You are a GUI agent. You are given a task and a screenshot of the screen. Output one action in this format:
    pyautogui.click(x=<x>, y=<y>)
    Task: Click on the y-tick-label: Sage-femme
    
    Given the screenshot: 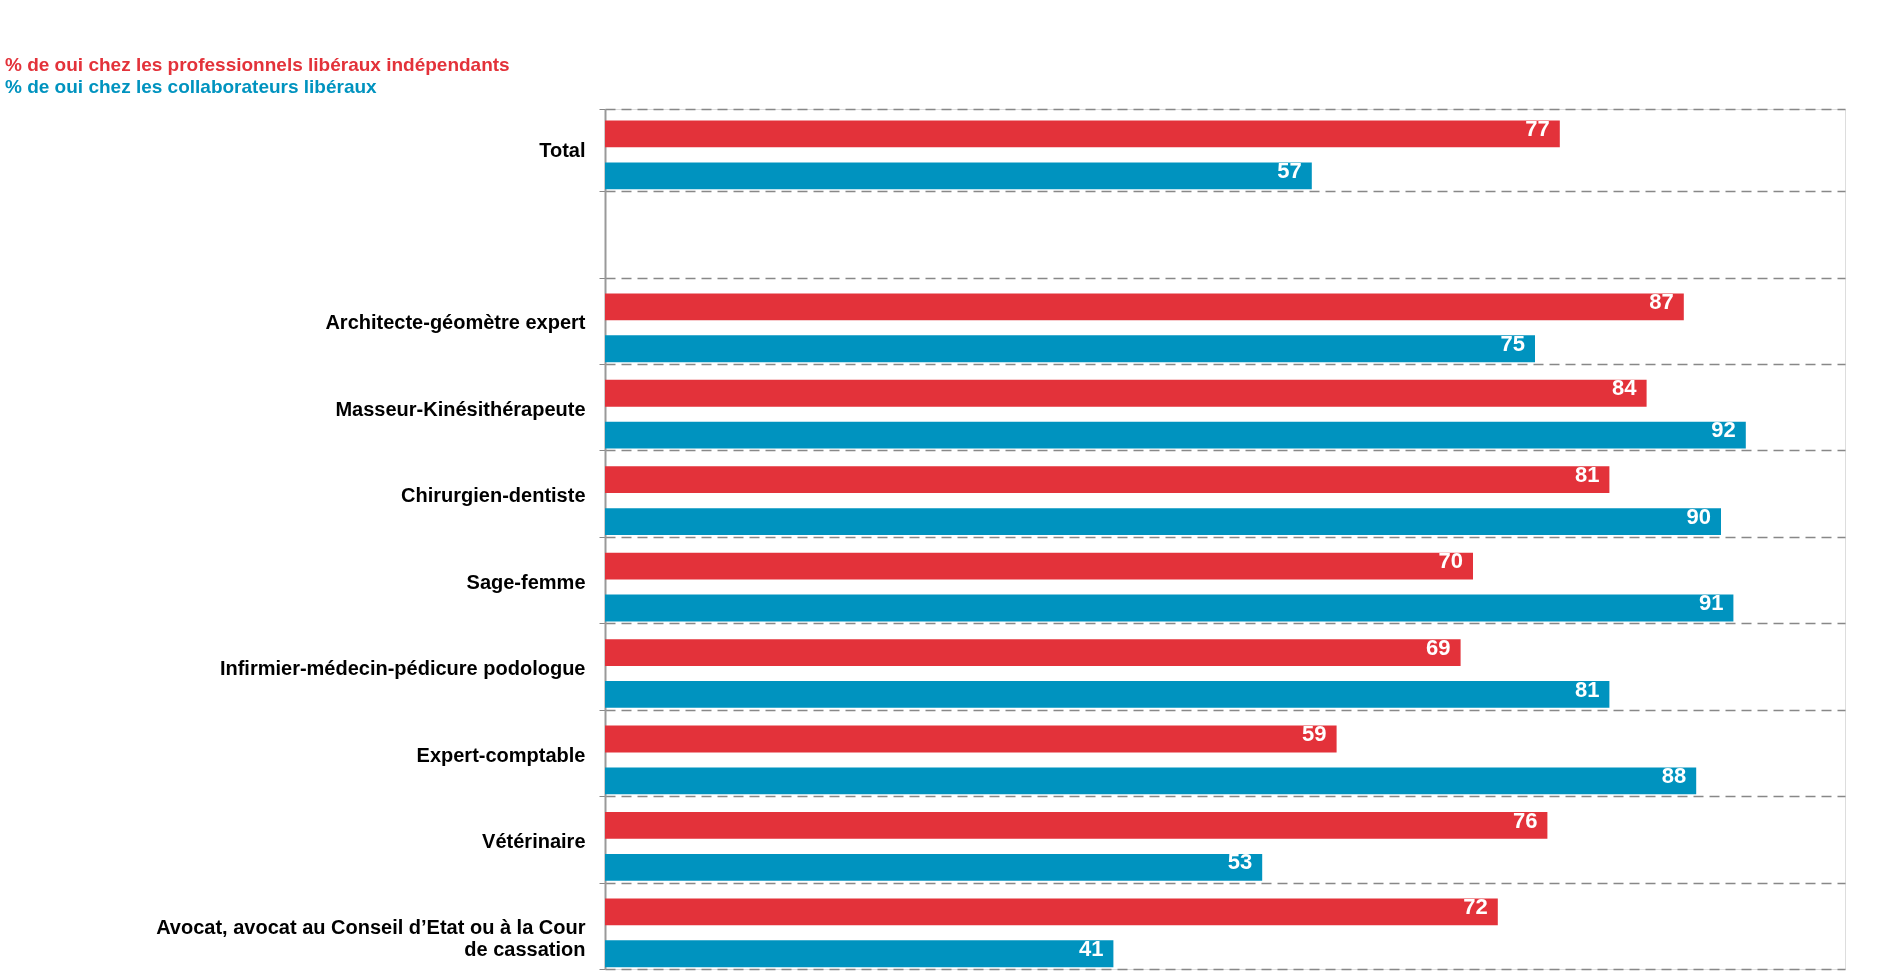 What is the action you would take?
    pyautogui.click(x=526, y=581)
    